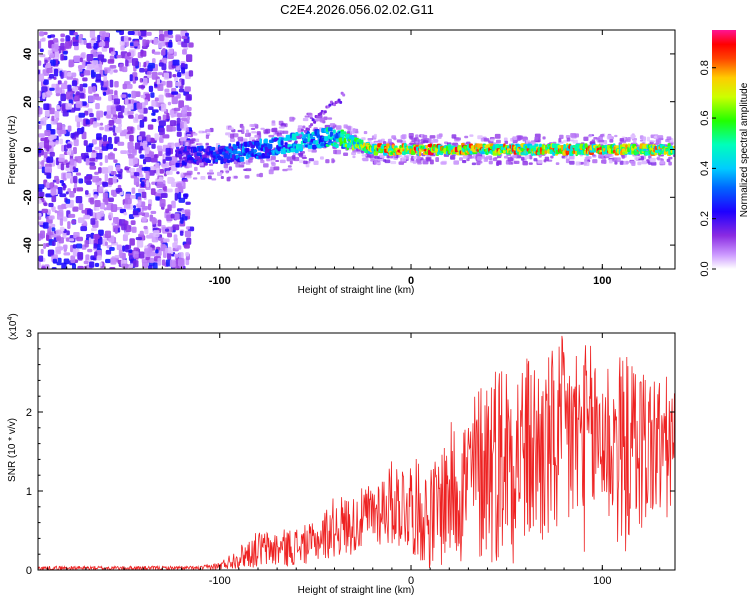 The width and height of the screenshot is (750, 600). What do you see at coordinates (705, 168) in the screenshot?
I see `colorbar-tick-label: 0.4` at bounding box center [705, 168].